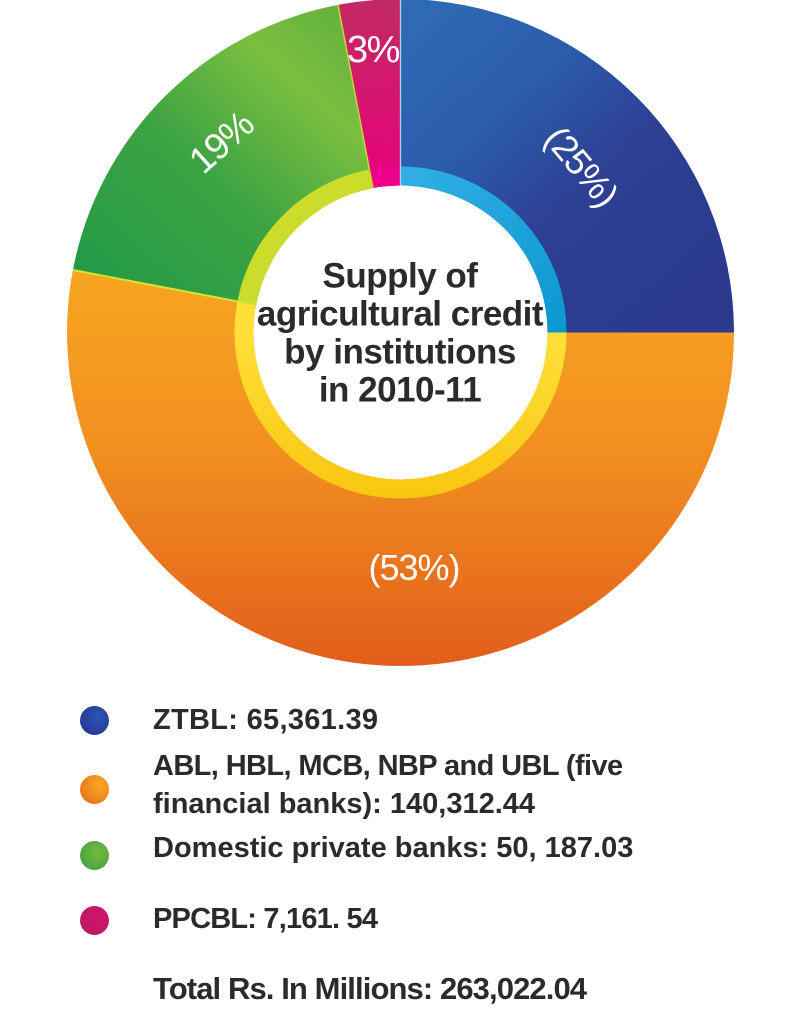 The width and height of the screenshot is (800, 1012). I want to click on svg-text: (53%), so click(413, 567).